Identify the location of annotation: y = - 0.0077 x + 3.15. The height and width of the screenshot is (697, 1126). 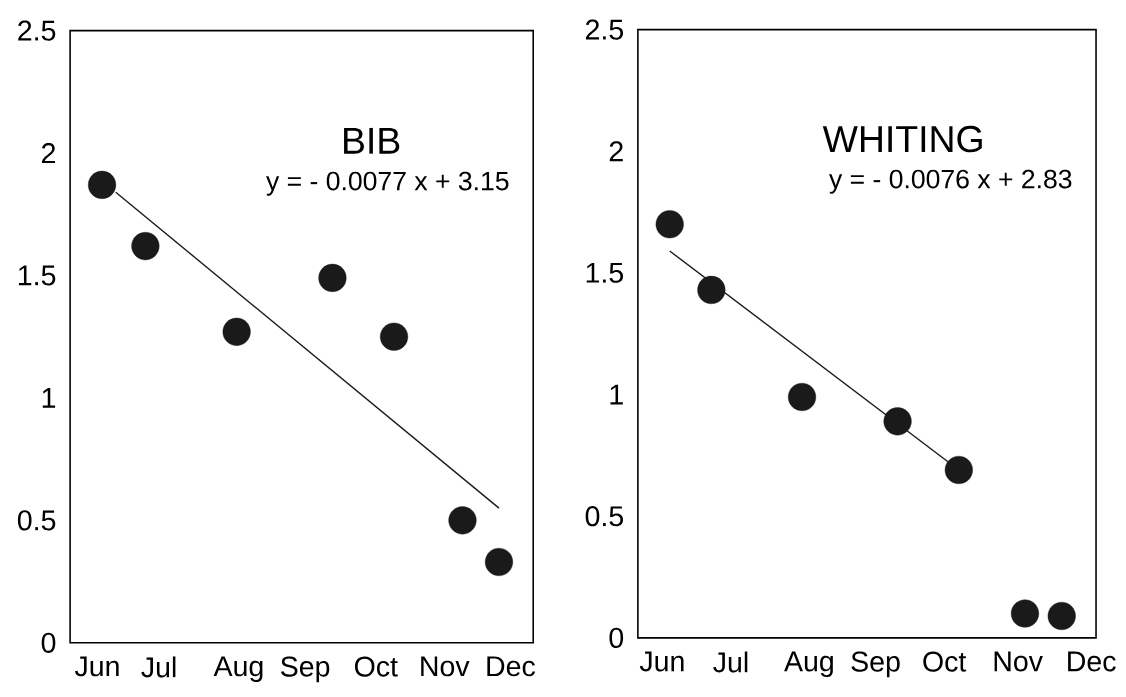
(387, 183).